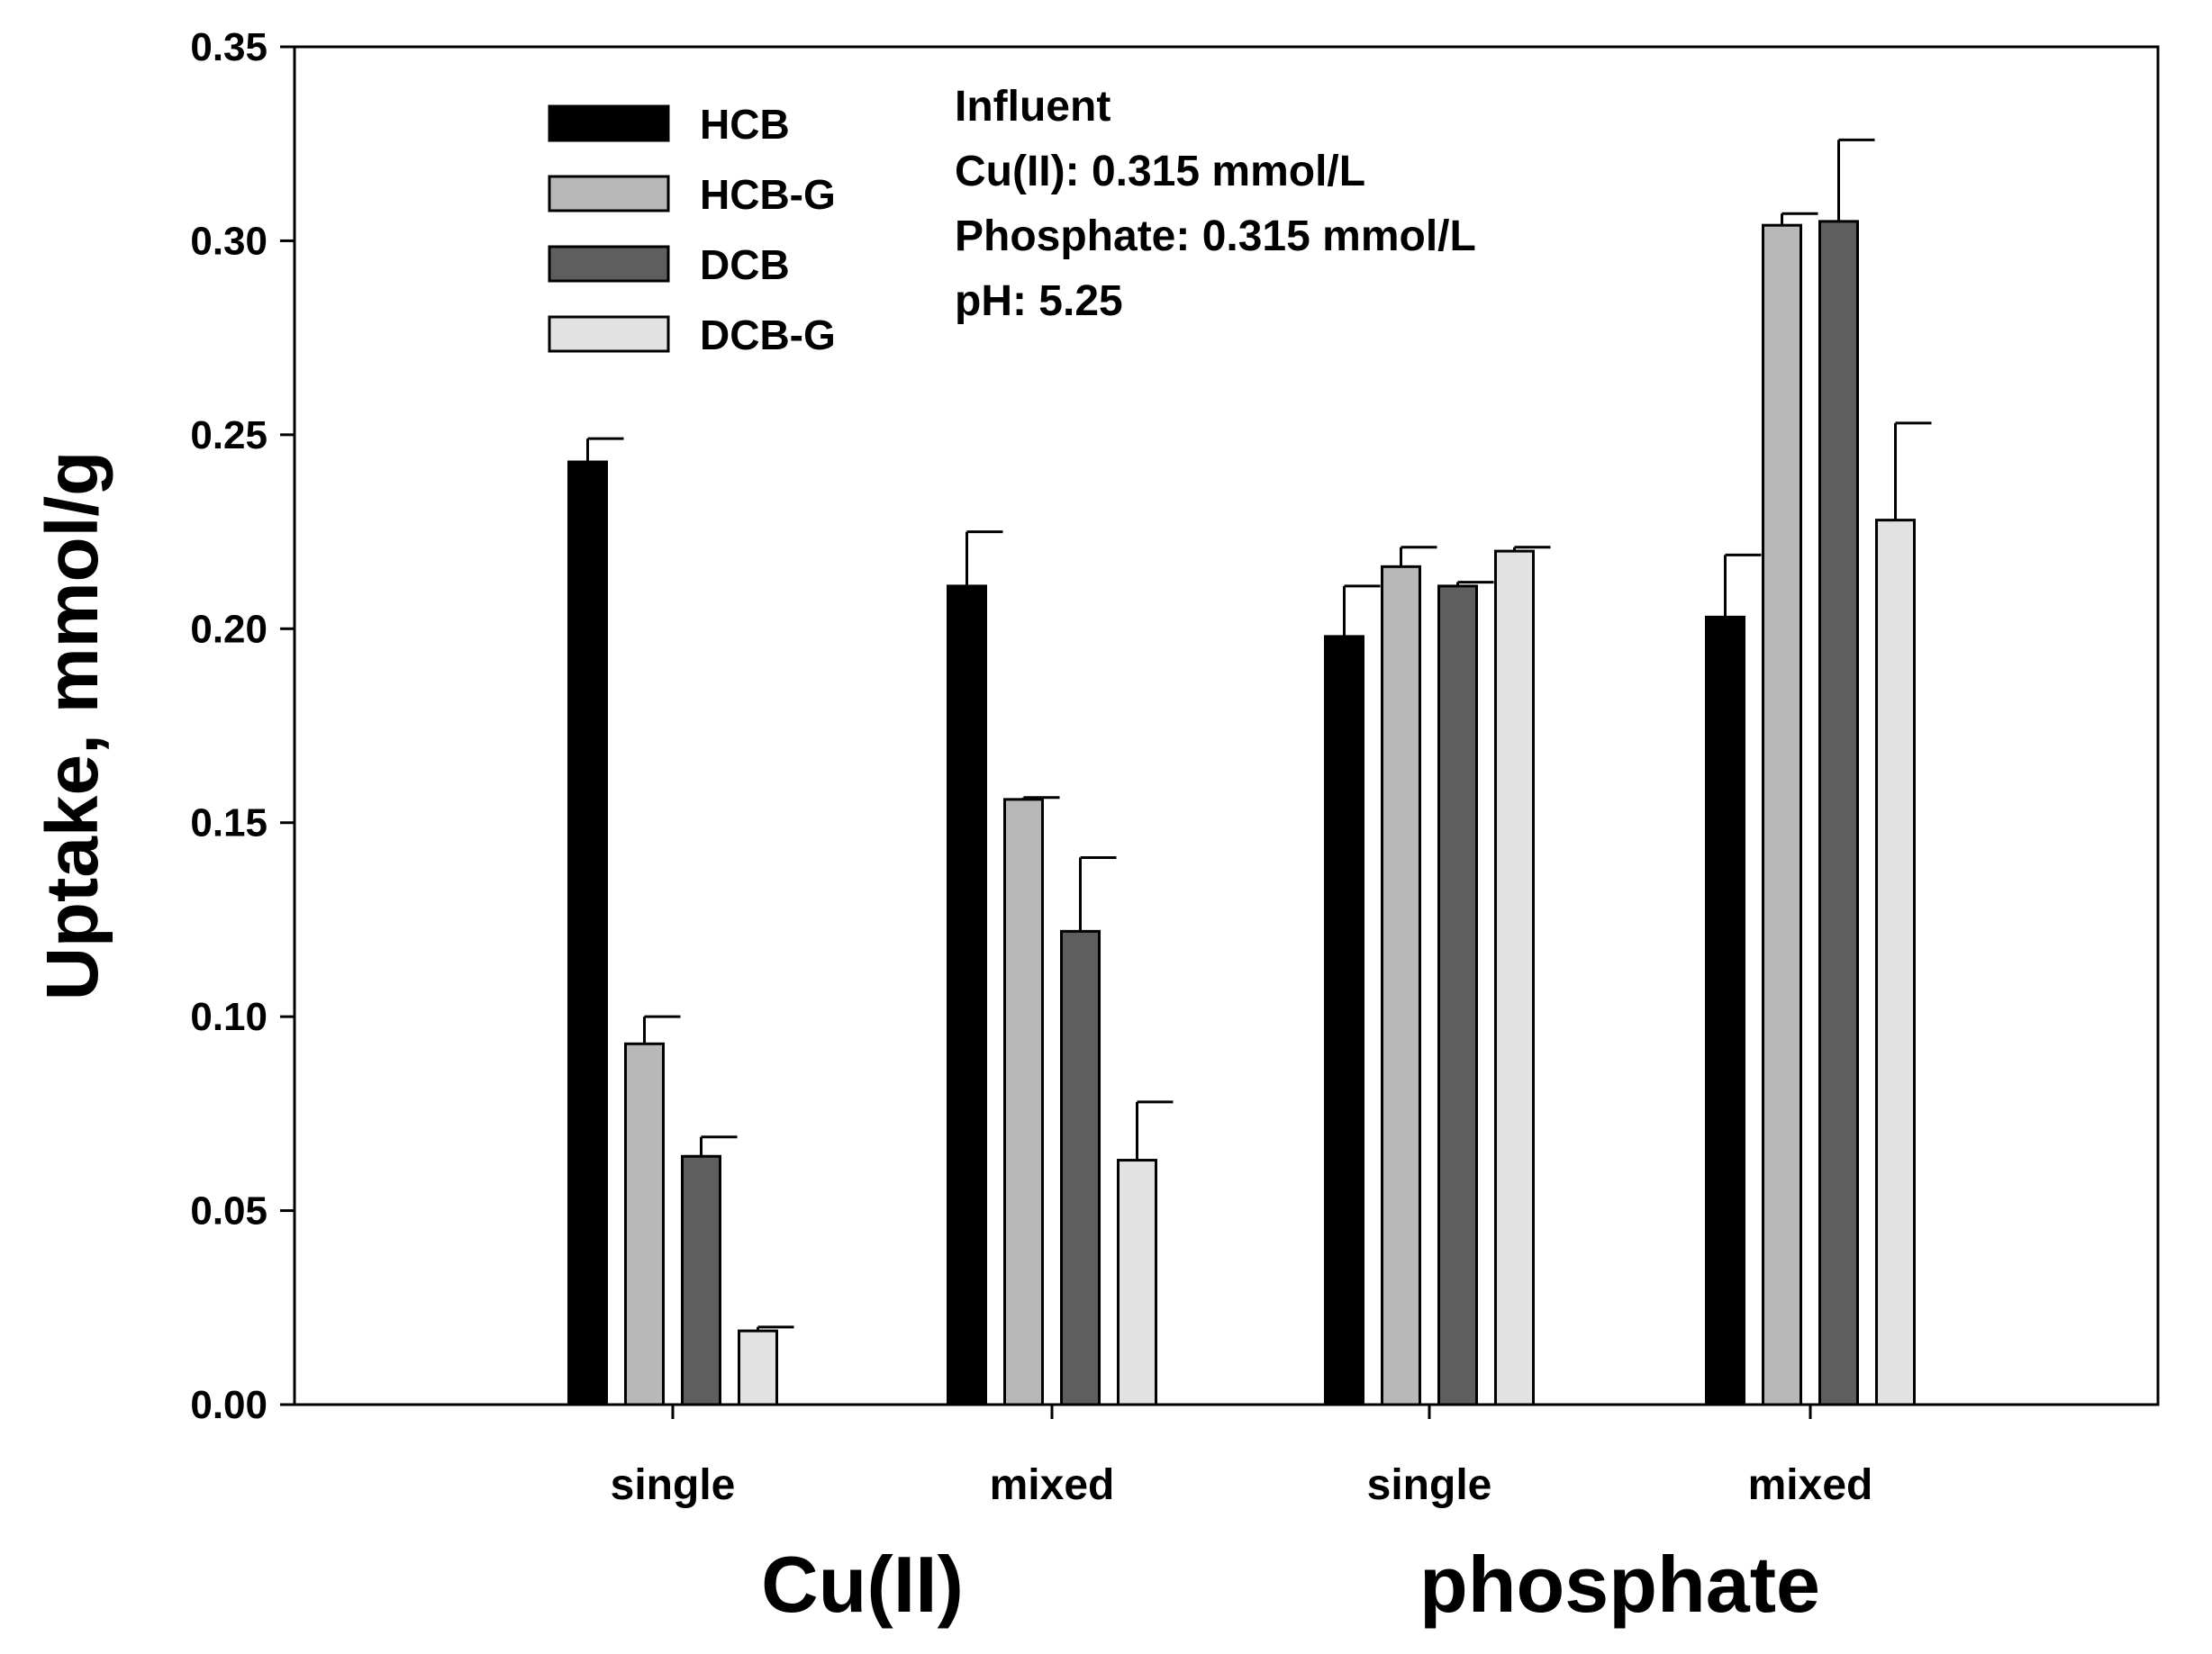 This screenshot has height=1654, width=2212. Describe the element at coordinates (228, 1211) in the screenshot. I see `y-tick-label: 0.05` at that location.